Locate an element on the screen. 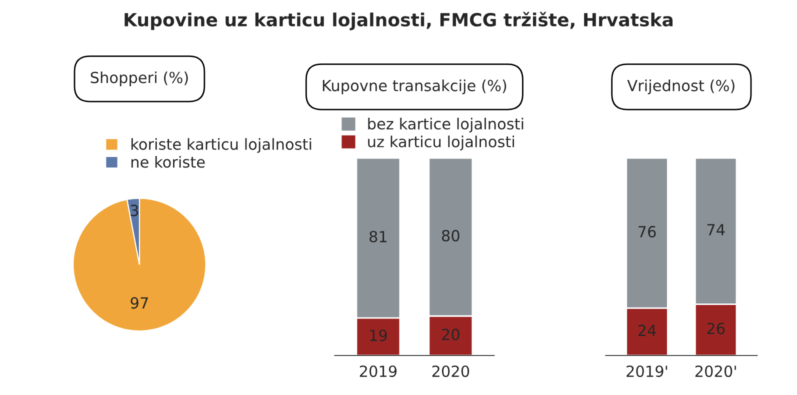  x-tick-label: 2019' is located at coordinates (647, 371).